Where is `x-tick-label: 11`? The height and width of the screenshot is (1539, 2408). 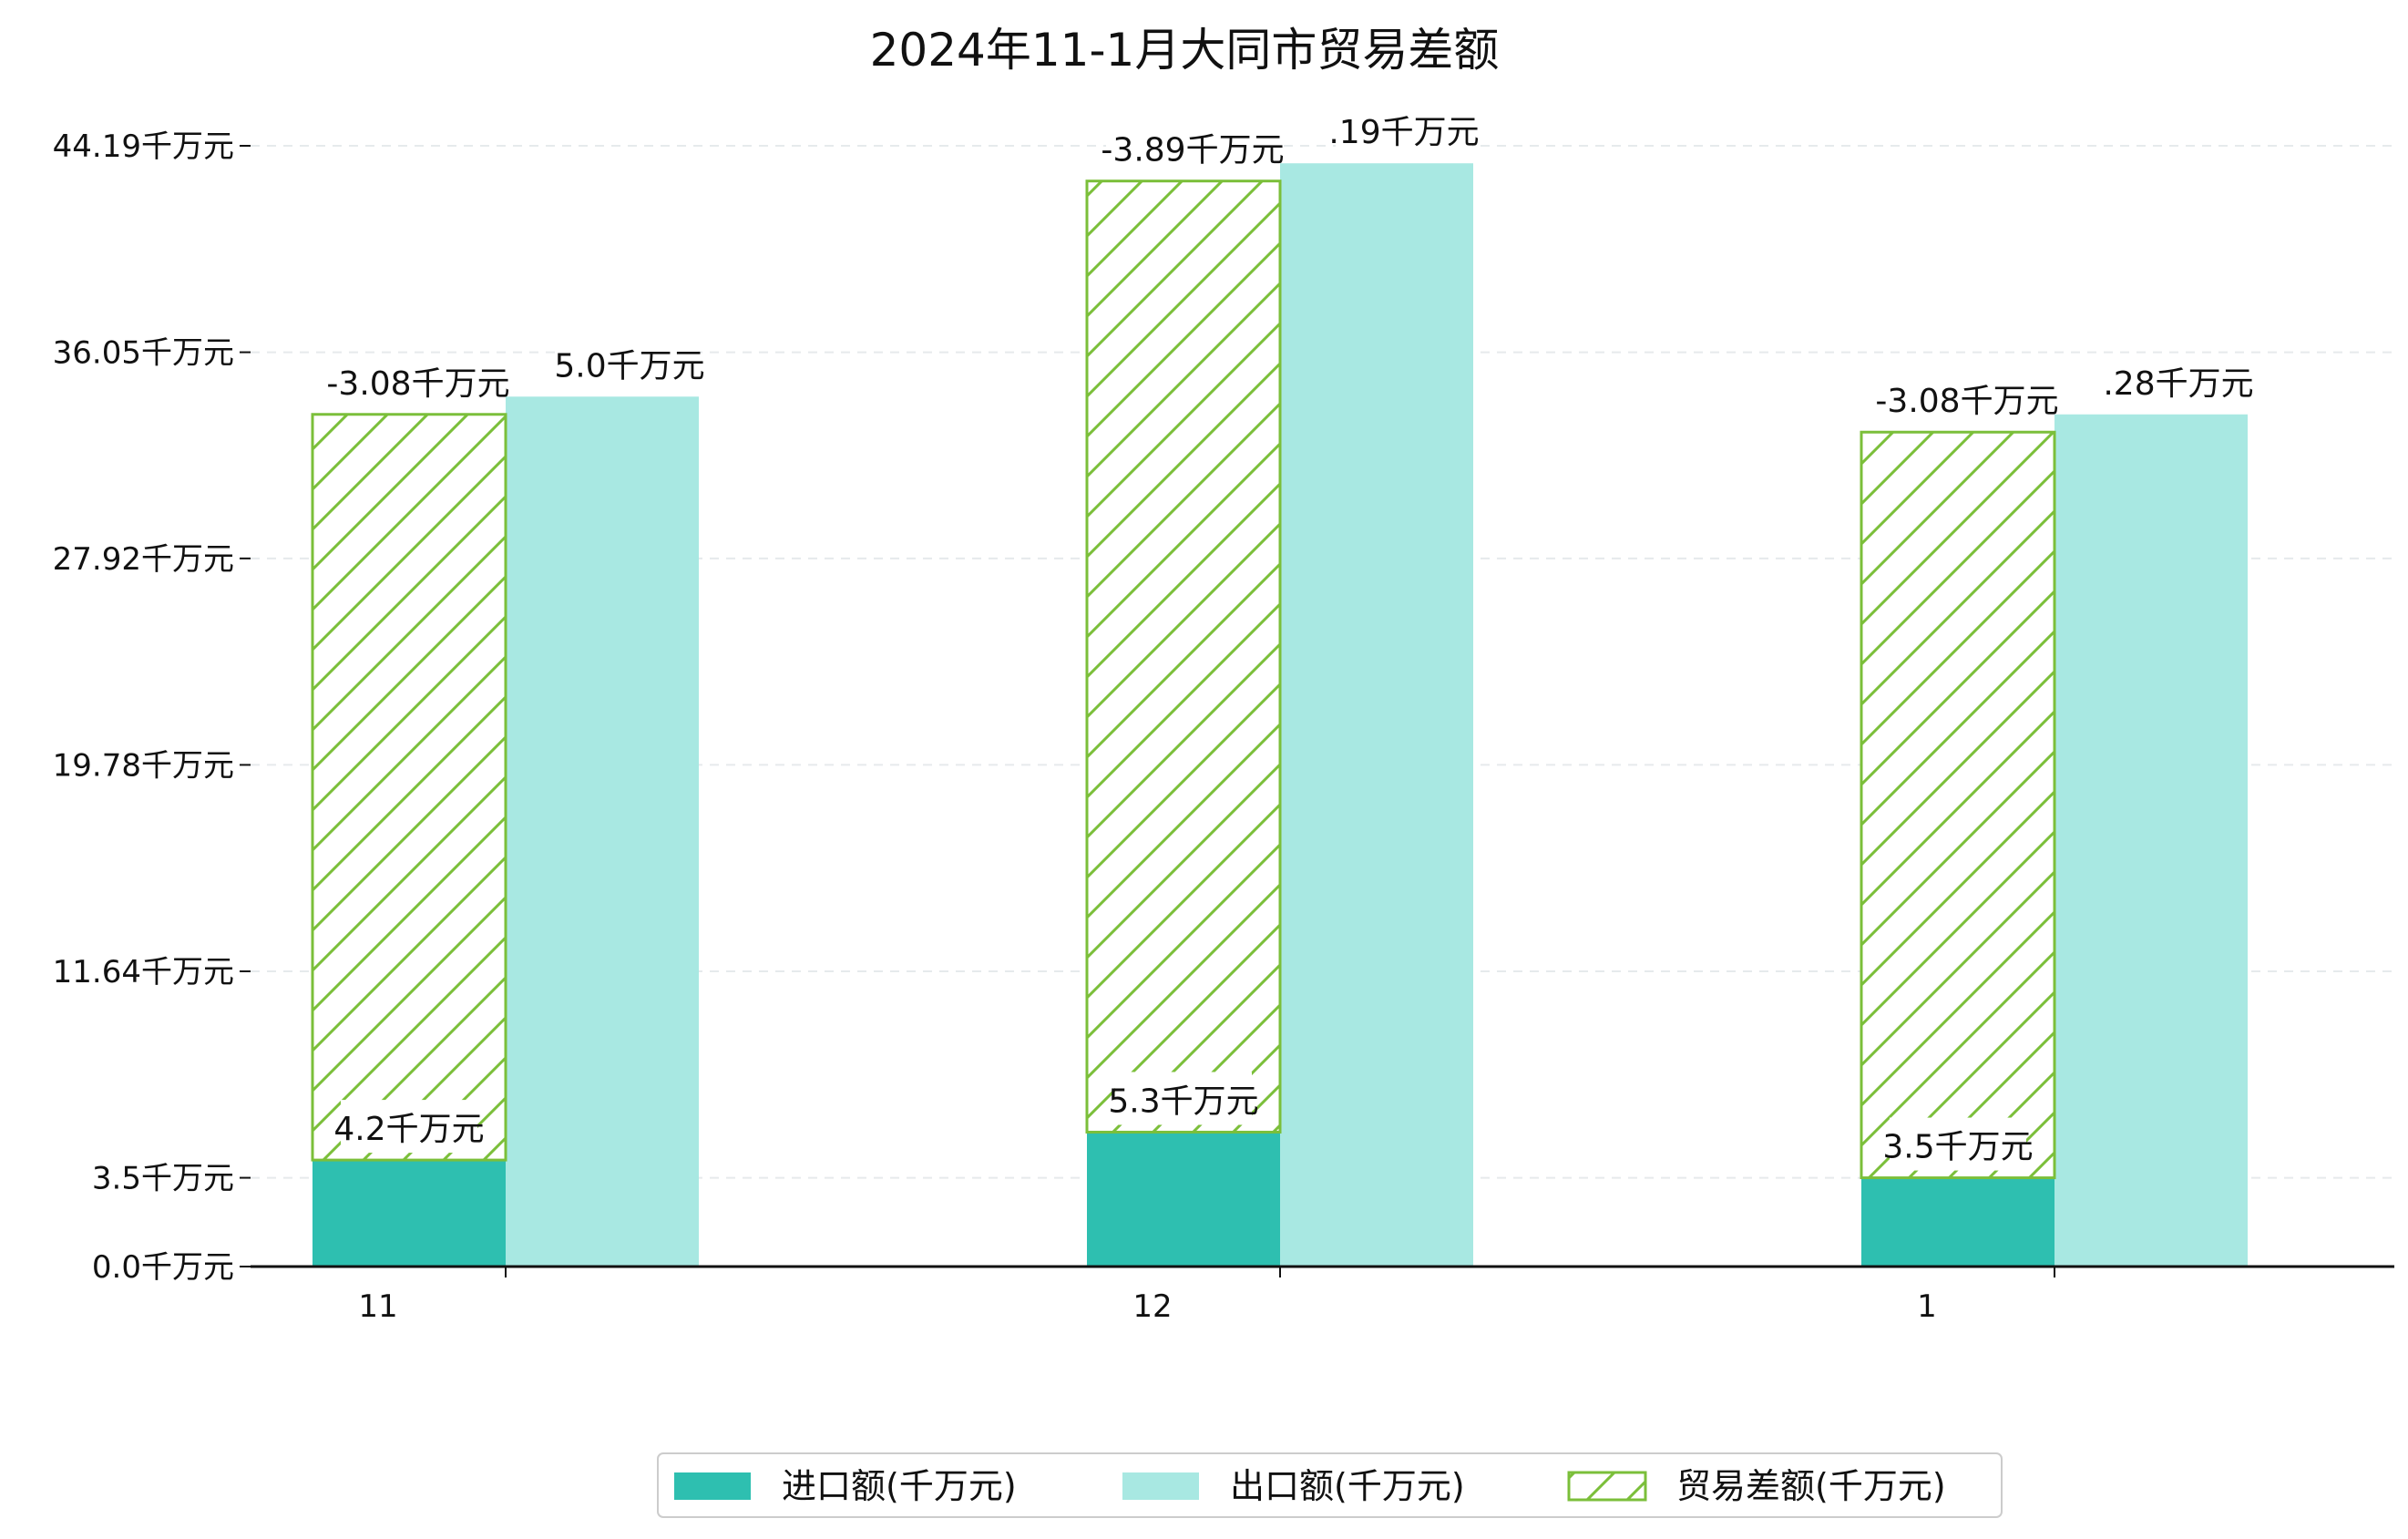
x-tick-label: 11 is located at coordinates (377, 1306).